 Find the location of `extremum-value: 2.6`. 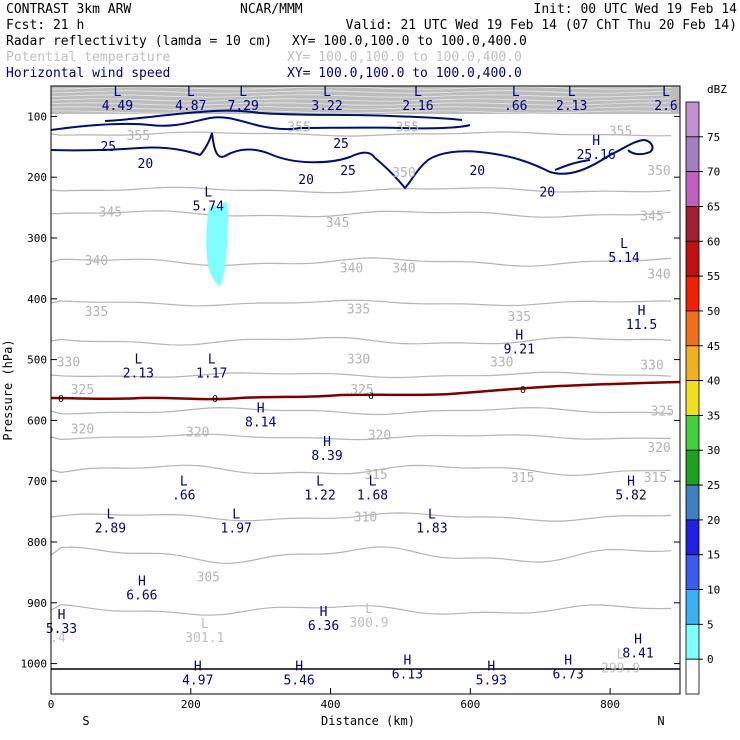

extremum-value: 2.6 is located at coordinates (665, 106).